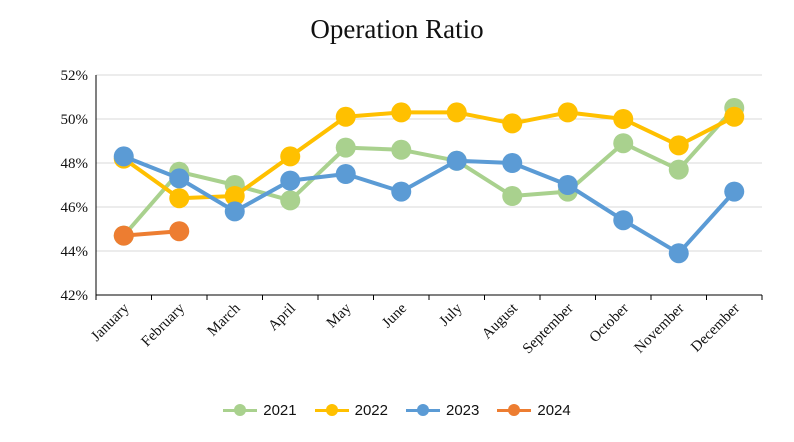  I want to click on x-tick-label: March, so click(224, 319).